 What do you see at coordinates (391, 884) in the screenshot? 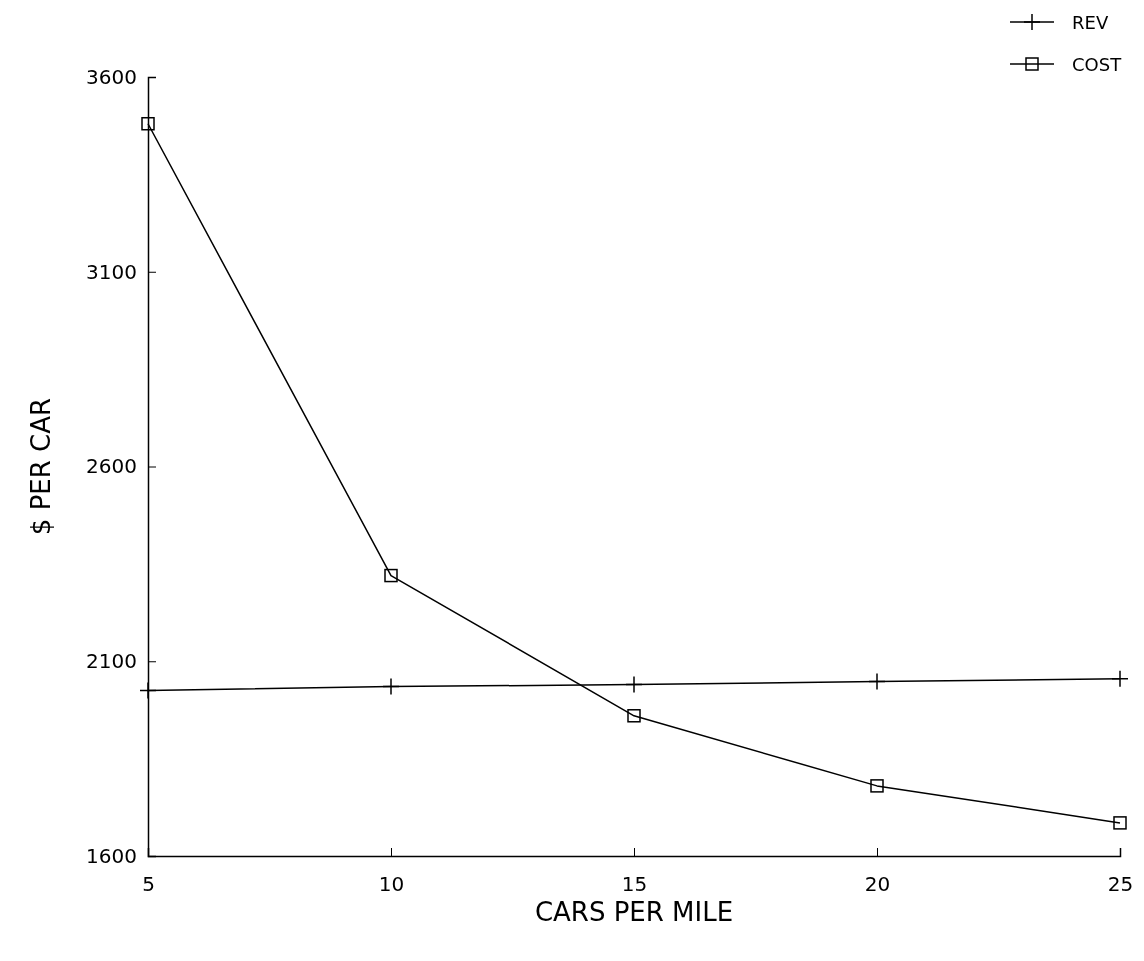
I see `x-tick-label: 10` at bounding box center [391, 884].